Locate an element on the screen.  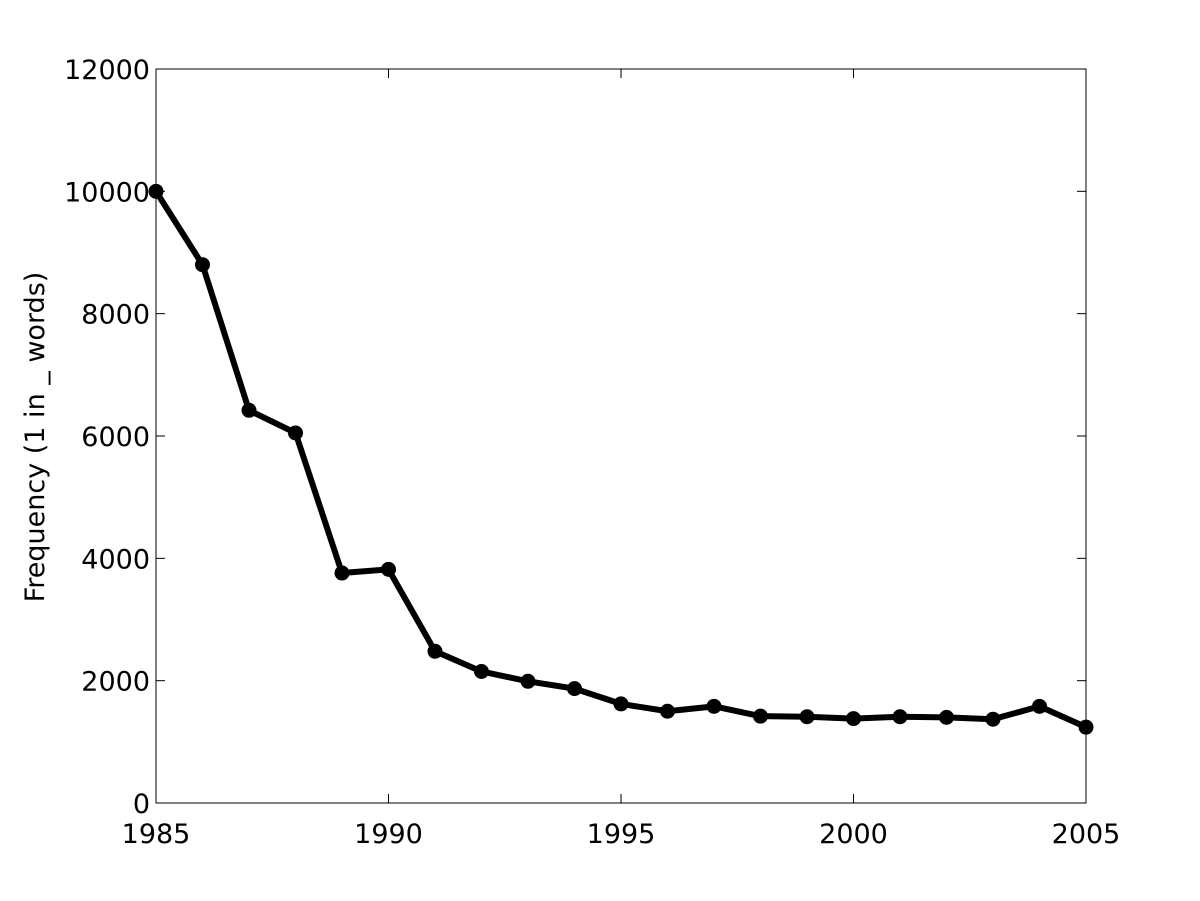
y-tick-label: 2000 is located at coordinates (115, 682).